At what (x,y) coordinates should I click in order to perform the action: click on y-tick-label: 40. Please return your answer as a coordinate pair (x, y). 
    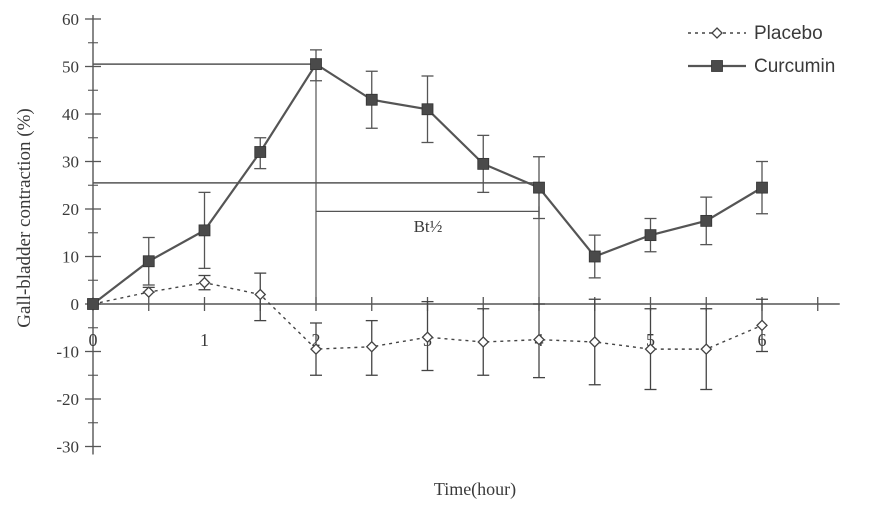
    Looking at the image, I should click on (70, 114).